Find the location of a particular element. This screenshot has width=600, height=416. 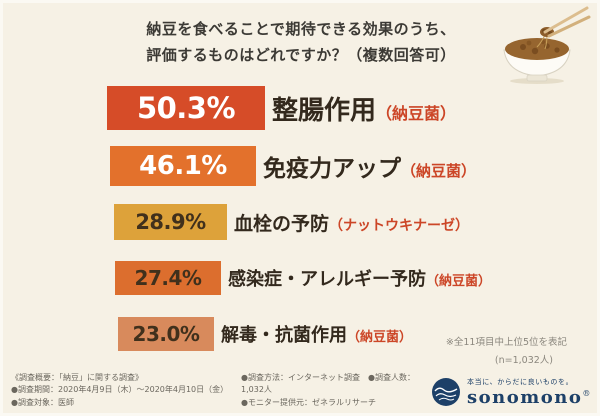

bar-5-label: 解毒・抗菌作用（納豆菌） is located at coordinates (316, 334).